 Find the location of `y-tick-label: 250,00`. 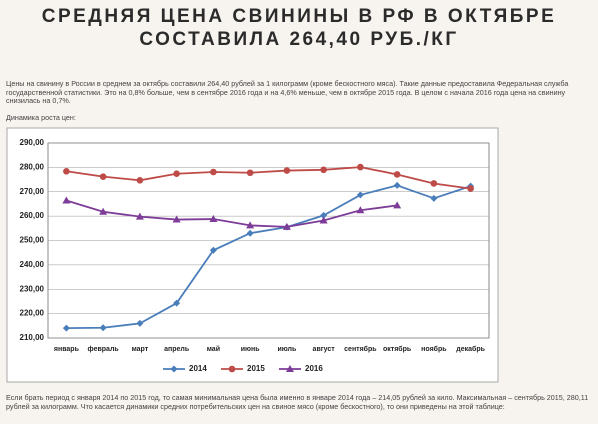

y-tick-label: 250,00 is located at coordinates (32, 240).